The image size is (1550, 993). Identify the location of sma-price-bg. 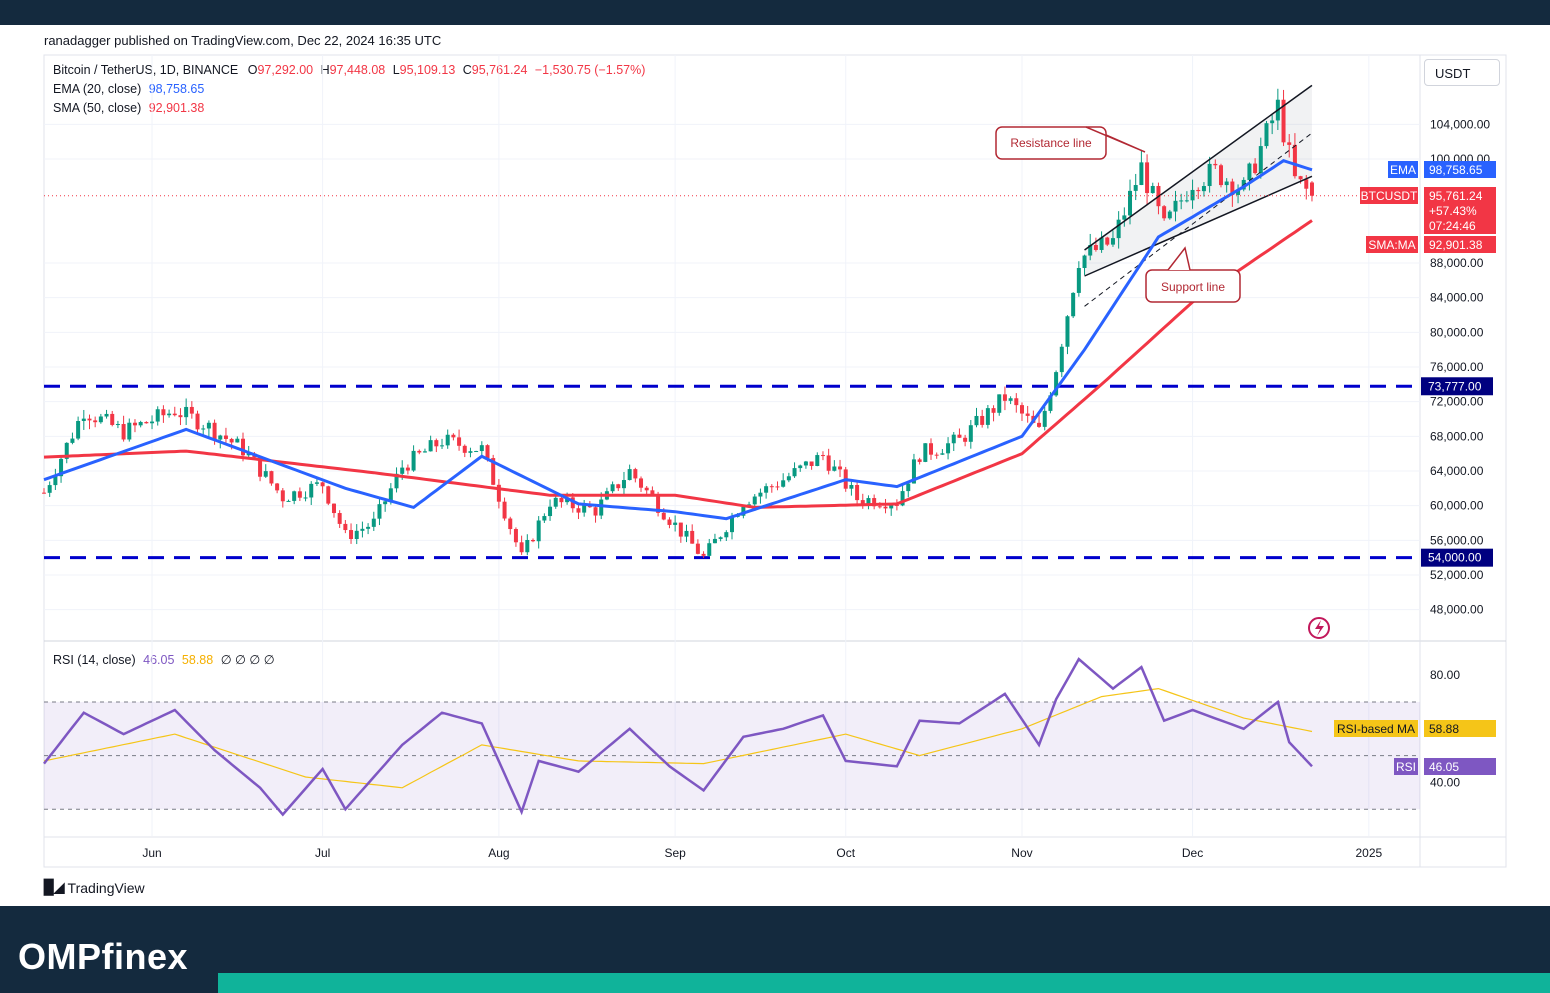
(1460, 244).